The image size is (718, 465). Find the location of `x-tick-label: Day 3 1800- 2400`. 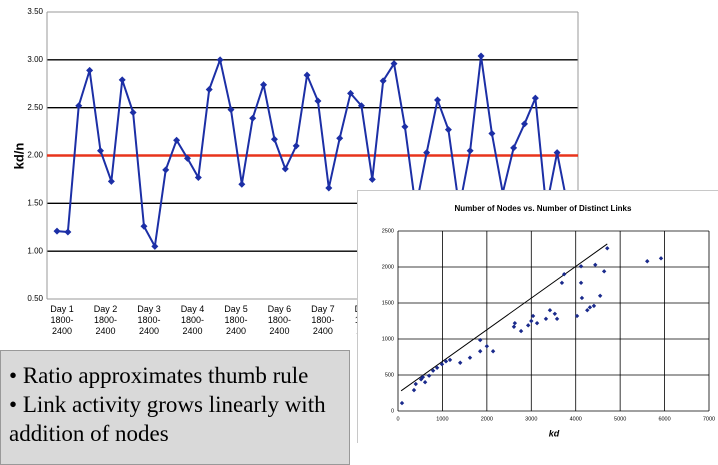

x-tick-label: Day 3 1800- 2400 is located at coordinates (149, 320).